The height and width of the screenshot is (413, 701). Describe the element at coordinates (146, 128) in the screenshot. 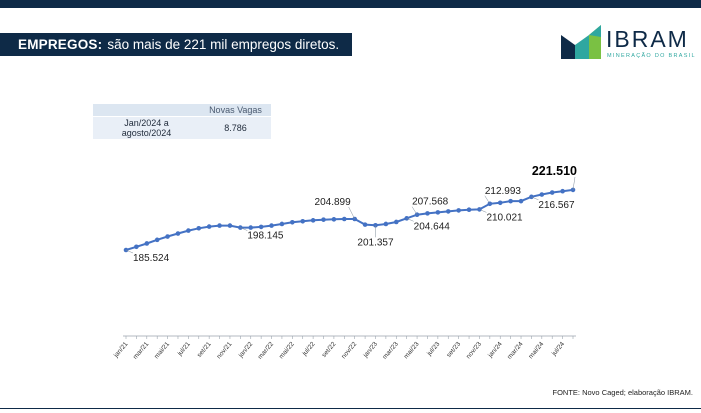

I see `summary-table-period: Jan/2024 a agosto/2024` at that location.